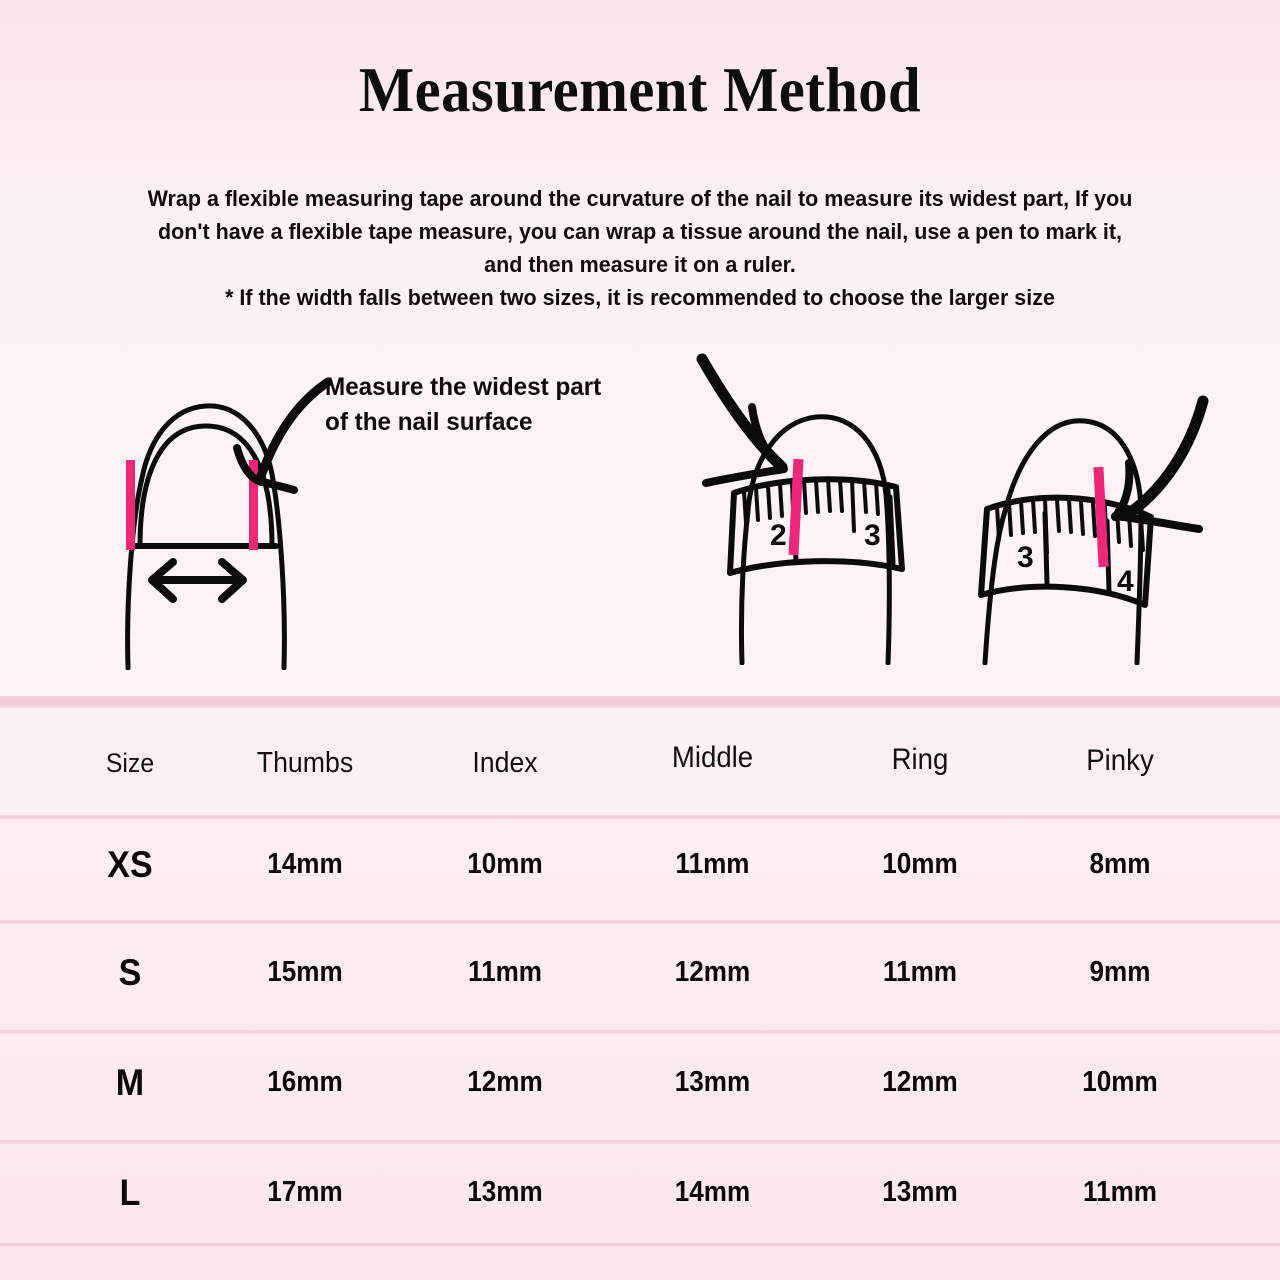  What do you see at coordinates (640, 972) in the screenshot?
I see `table-row: S 15mm 11mm 12mm 11mm 9mm` at bounding box center [640, 972].